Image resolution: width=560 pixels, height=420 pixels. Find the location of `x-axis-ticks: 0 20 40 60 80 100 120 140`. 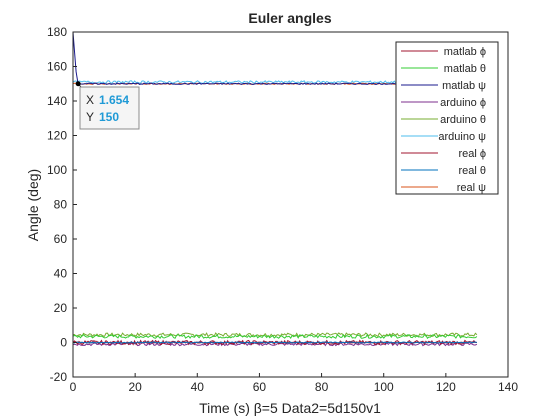

x-axis-ticks: 0 20 40 60 80 100 120 140 is located at coordinates (294, 383).